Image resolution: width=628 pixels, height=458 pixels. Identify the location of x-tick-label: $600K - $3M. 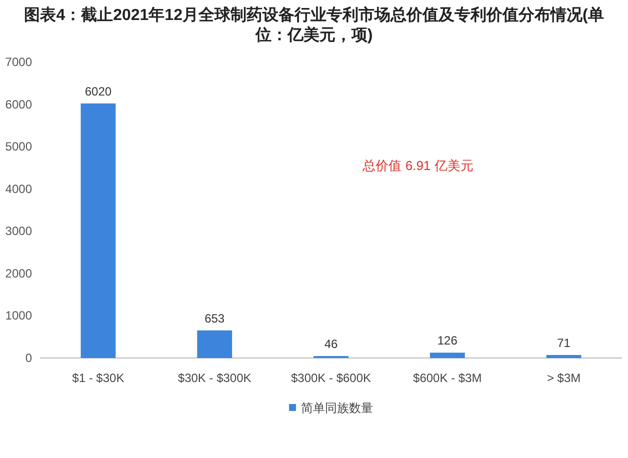
(447, 378).